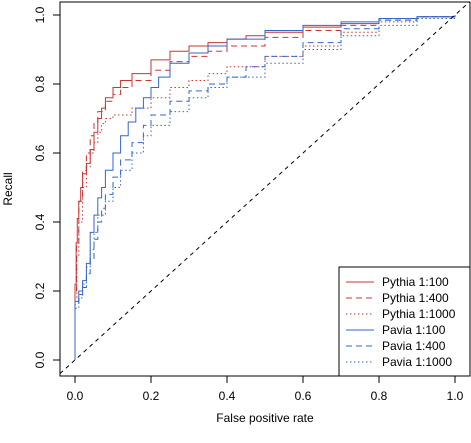  Describe the element at coordinates (40, 221) in the screenshot. I see `y-tick-label: 0.4` at that location.